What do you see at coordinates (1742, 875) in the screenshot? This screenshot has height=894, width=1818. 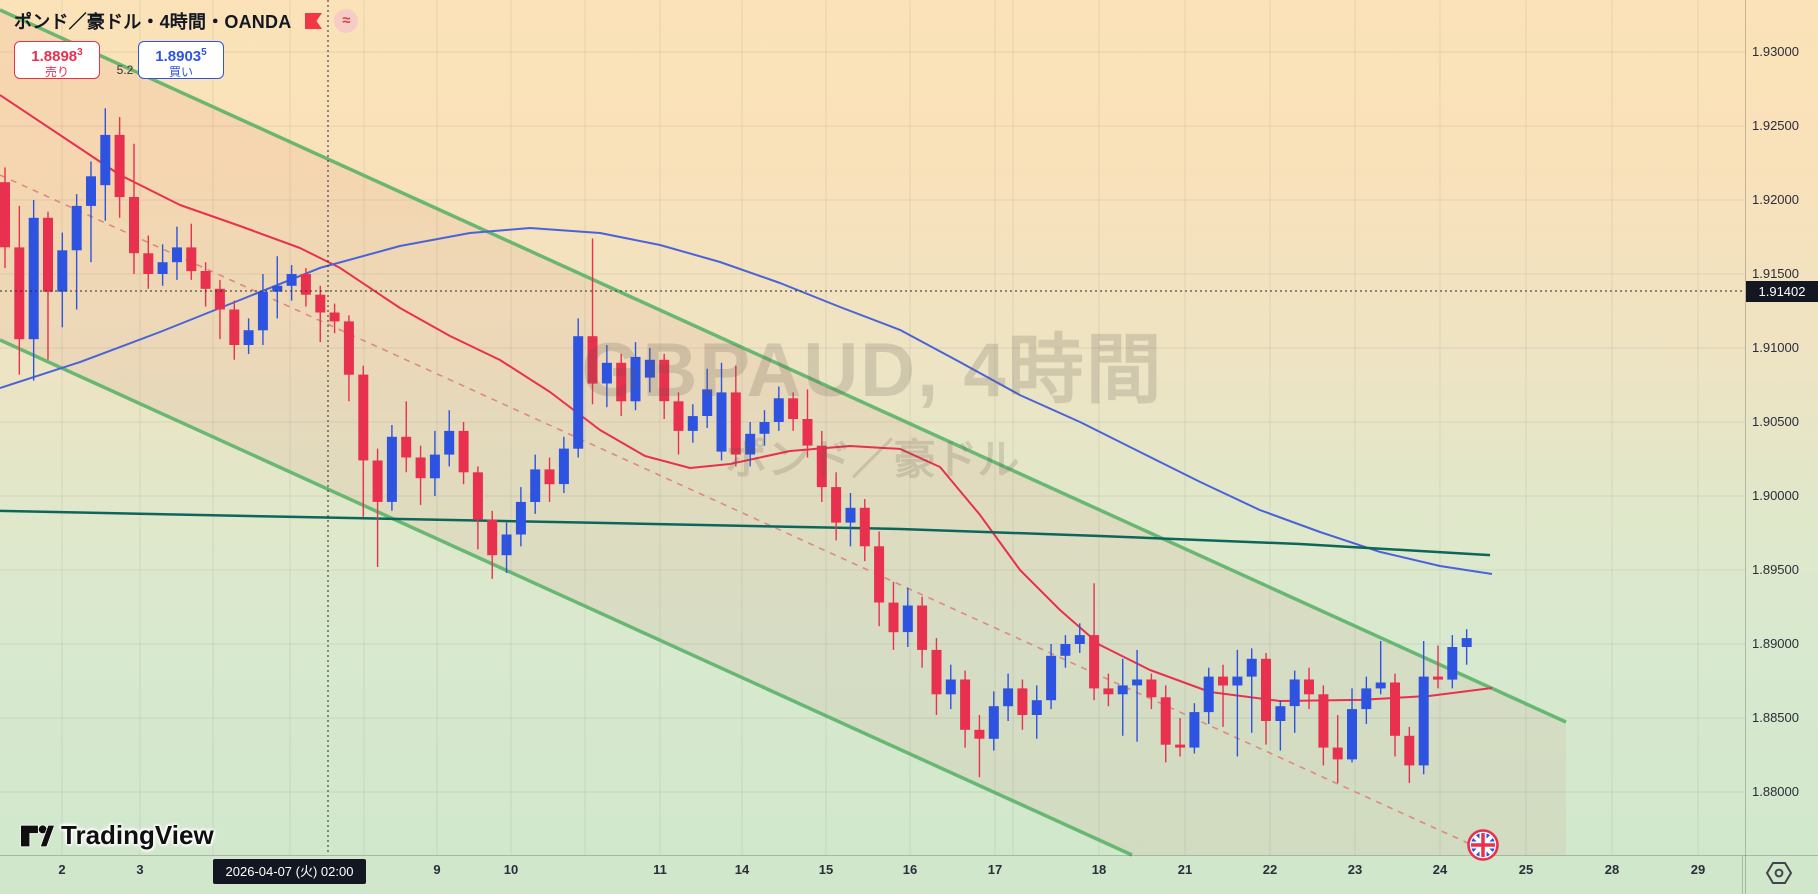 I see `axis-corner-divider` at bounding box center [1742, 875].